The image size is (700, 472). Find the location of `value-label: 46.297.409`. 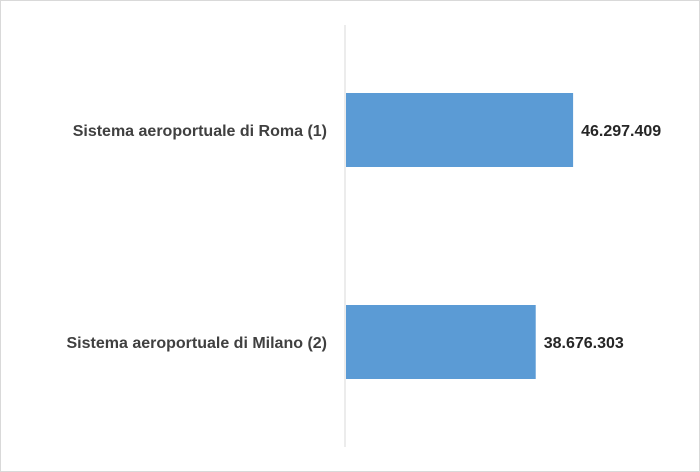

value-label: 46.297.409 is located at coordinates (621, 131).